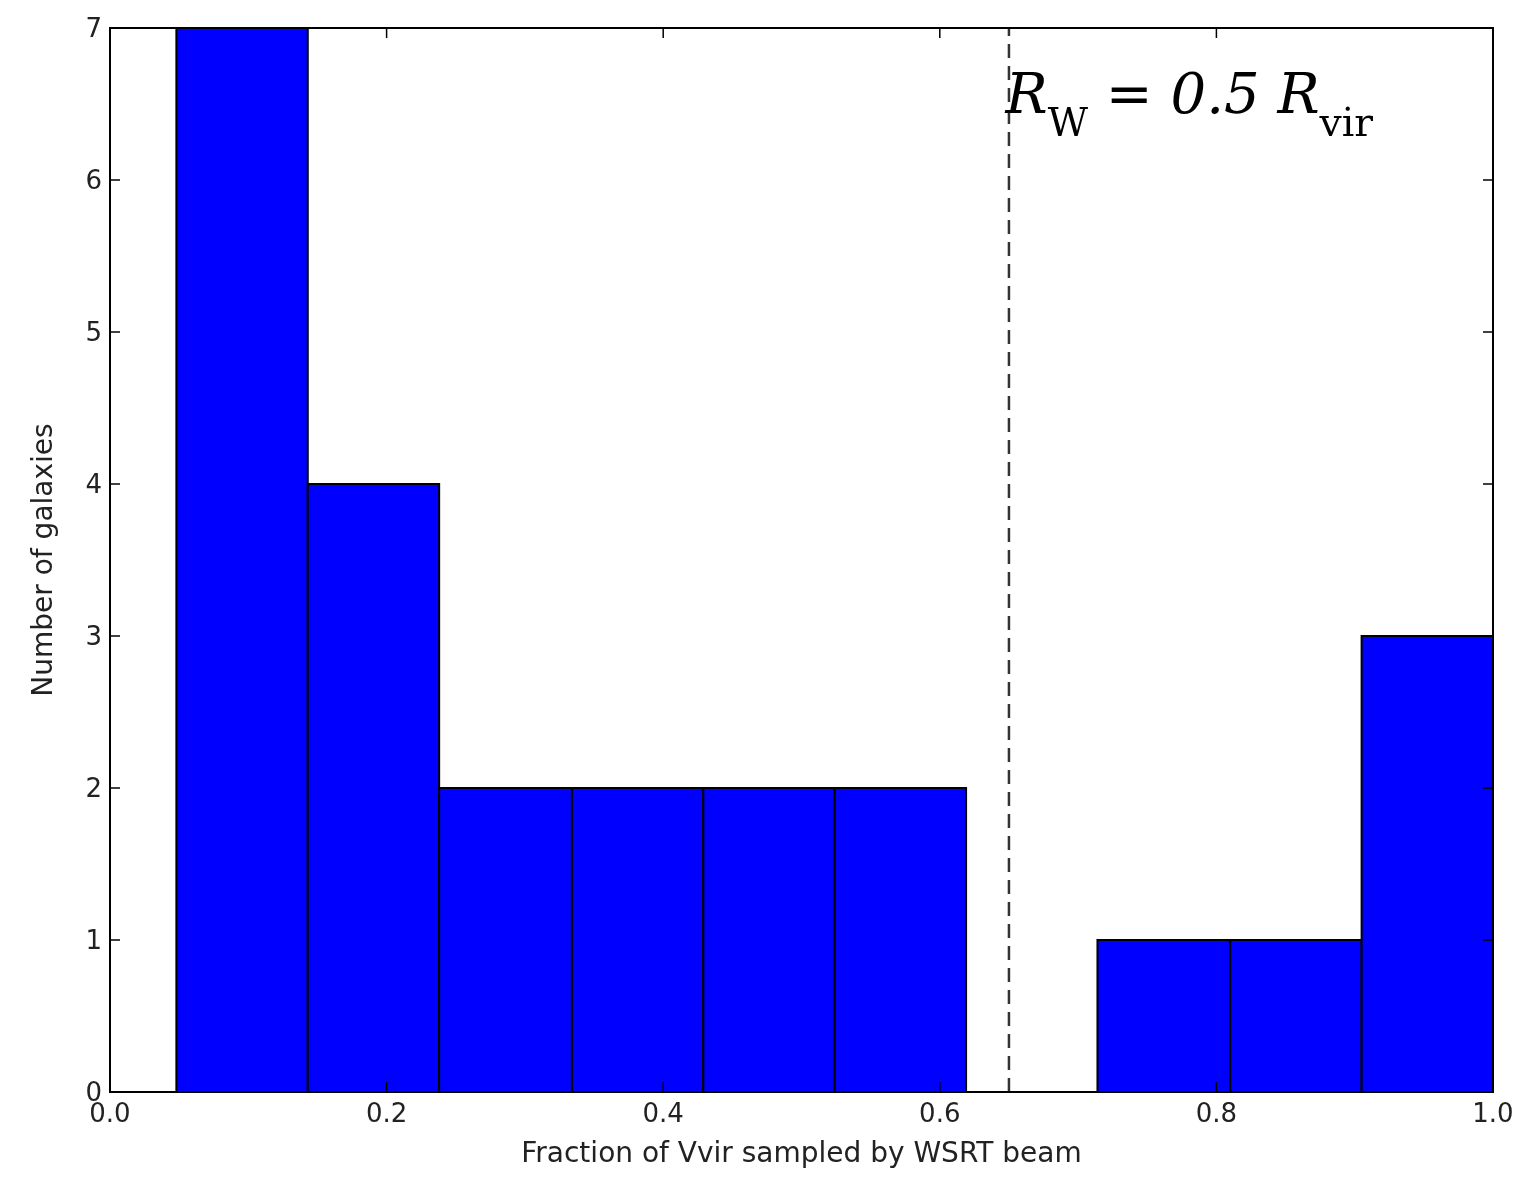  Describe the element at coordinates (1216, 1113) in the screenshot. I see `x-tick-label: 0.8` at that location.